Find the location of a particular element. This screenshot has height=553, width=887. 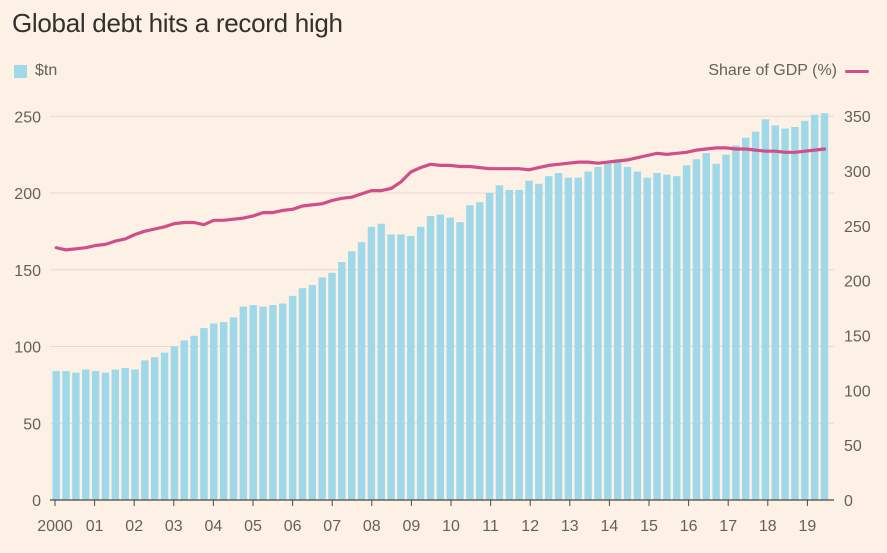

x-axis-tick-label: 2000 is located at coordinates (55, 526).